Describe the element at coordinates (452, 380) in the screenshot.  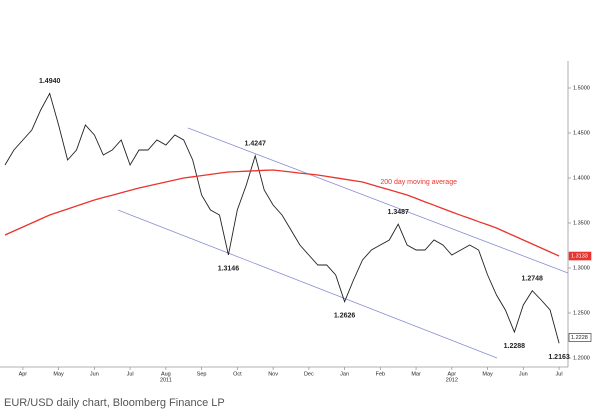
I see `year-label: 2012` at that location.